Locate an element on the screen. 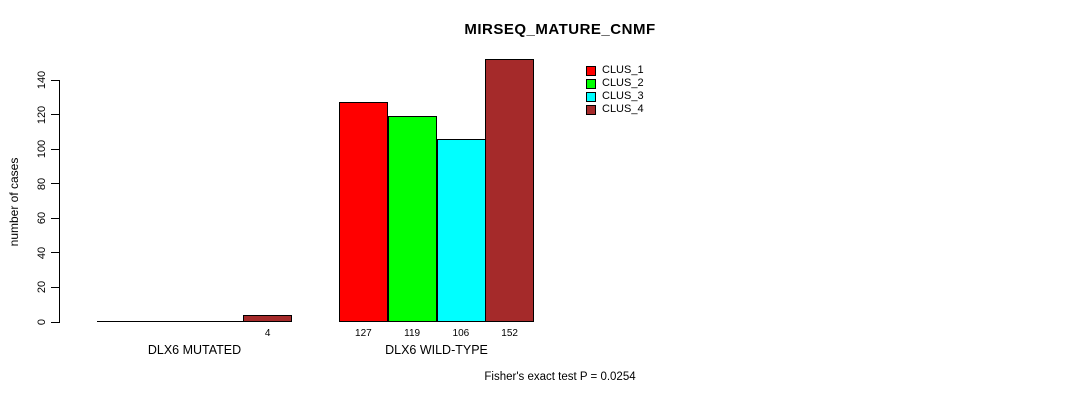  y-tick-label: 60 is located at coordinates (42, 218).